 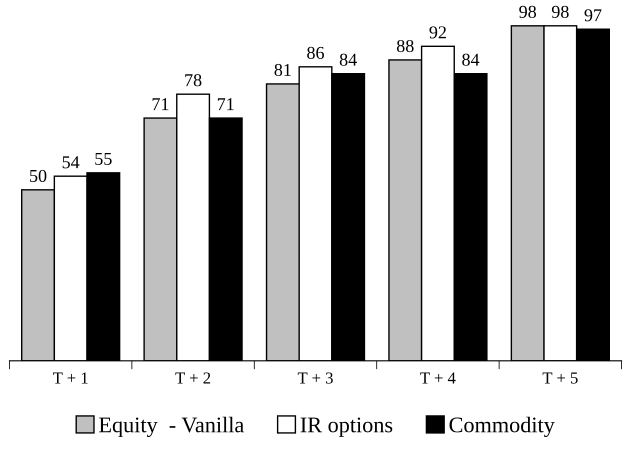 I want to click on data-label: 97, so click(x=593, y=15).